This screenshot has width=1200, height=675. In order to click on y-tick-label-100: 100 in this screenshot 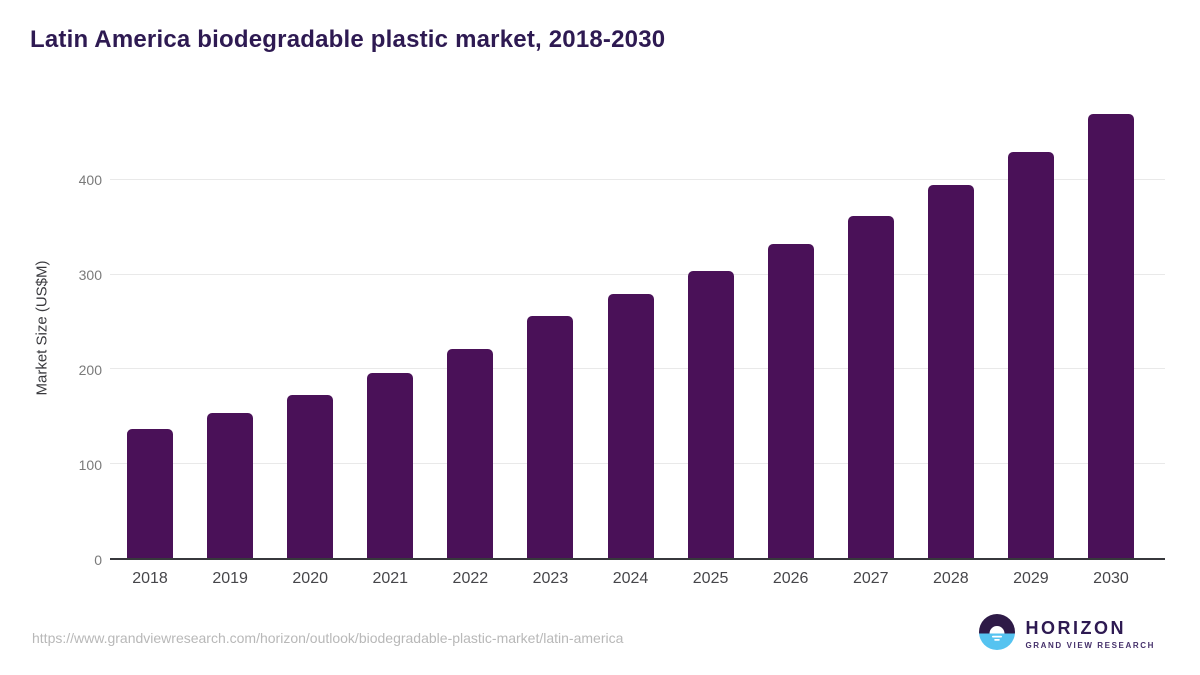, I will do `click(90, 465)`.